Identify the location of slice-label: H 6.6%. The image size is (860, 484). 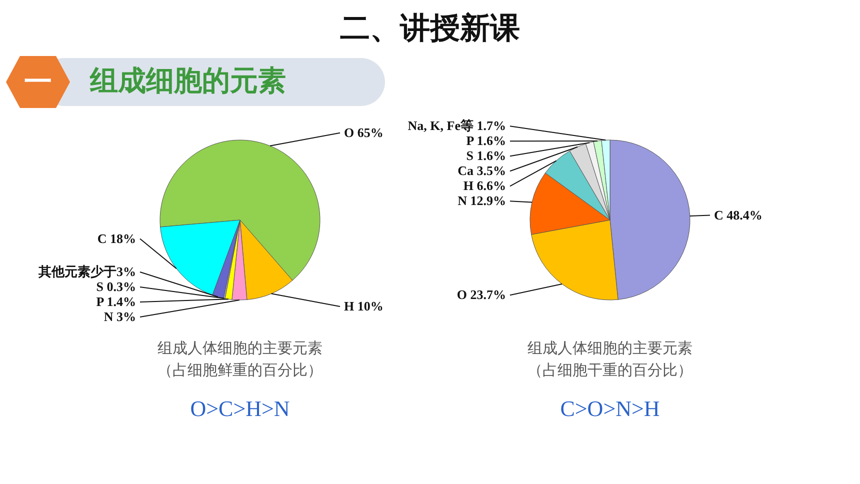
(484, 186).